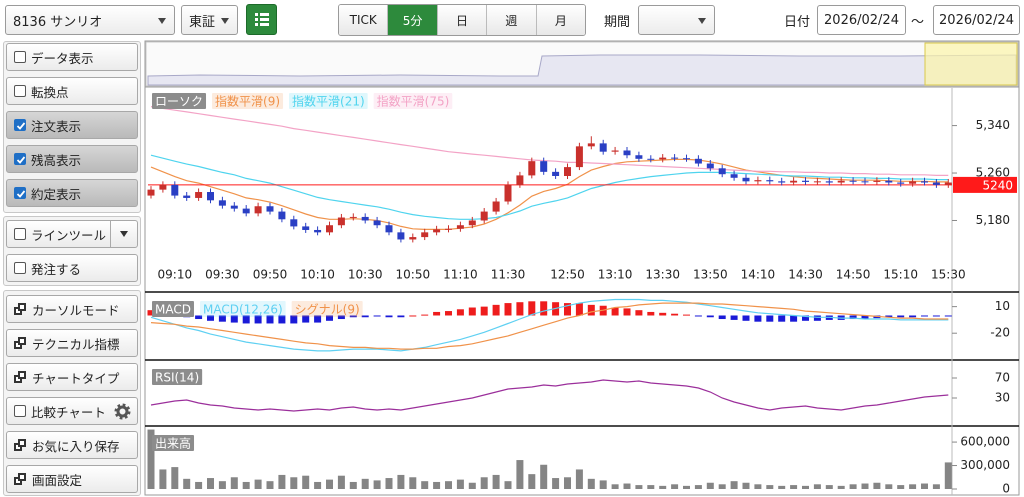 The height and width of the screenshot is (497, 1024). What do you see at coordinates (248, 101) in the screenshot?
I see `legend-item: 指数平滑(9)` at bounding box center [248, 101].